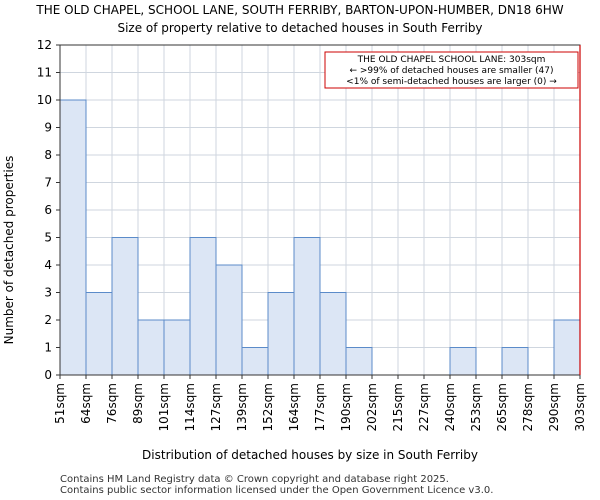 This screenshot has height=500, width=600. What do you see at coordinates (476, 407) in the screenshot?
I see `x-tick-label: 253sqm` at bounding box center [476, 407].